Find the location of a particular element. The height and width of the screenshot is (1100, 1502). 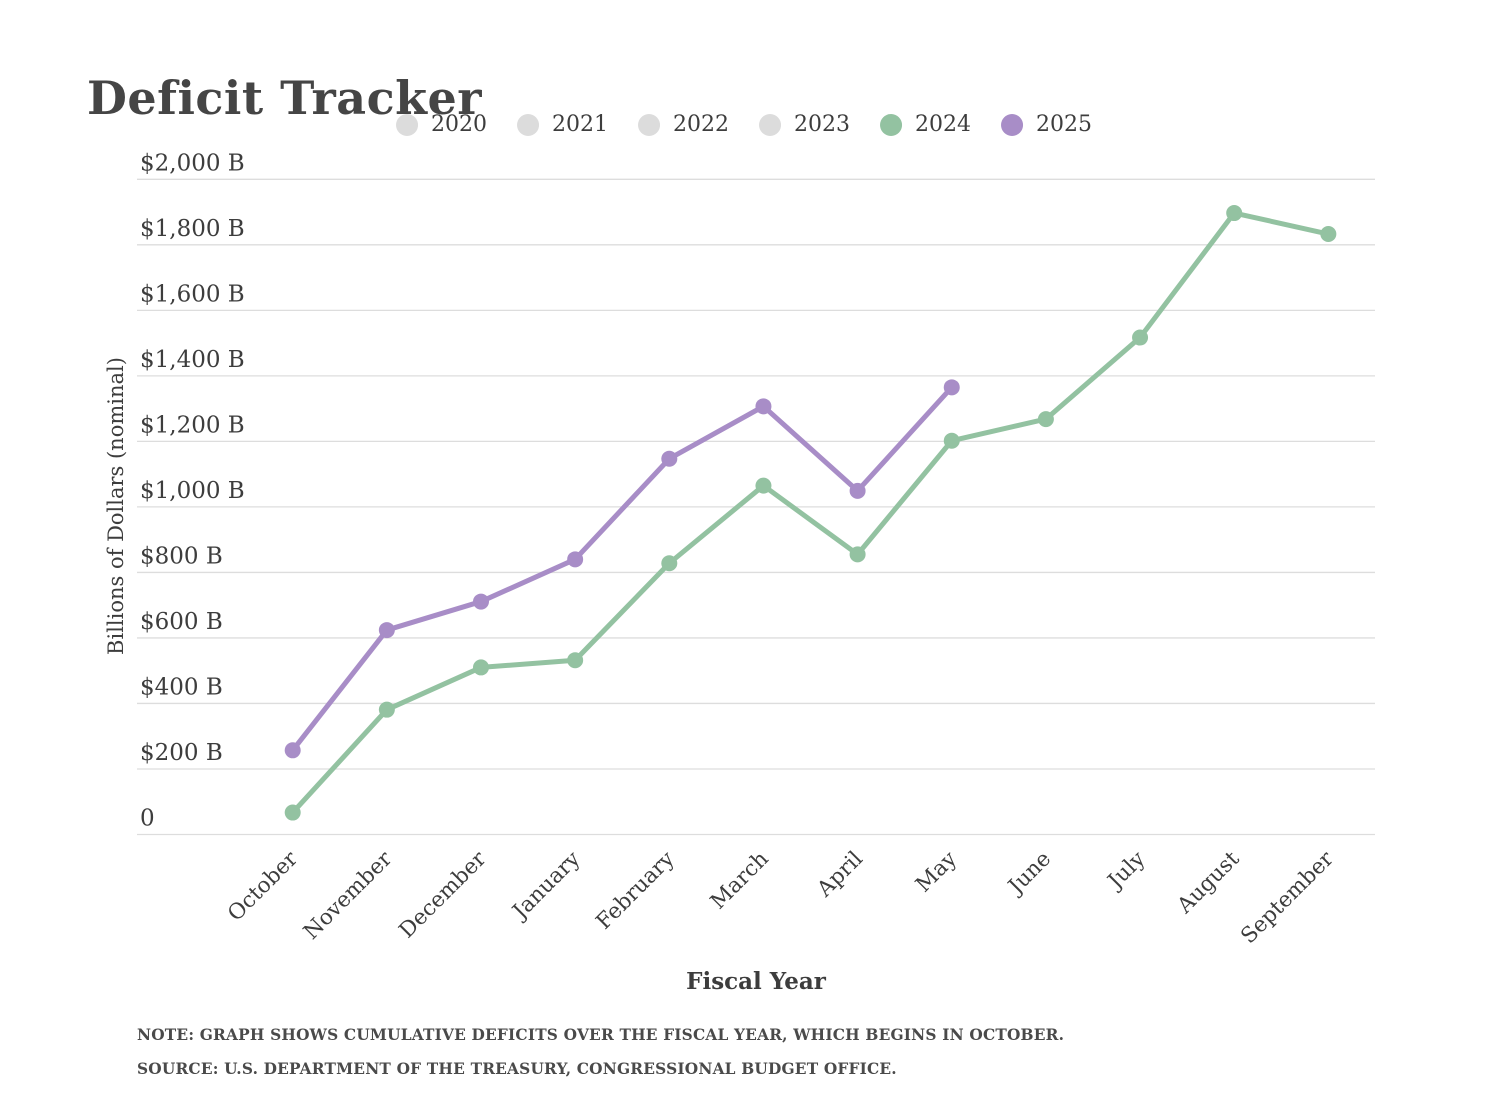

y-tick-label: $600 B is located at coordinates (181, 622).